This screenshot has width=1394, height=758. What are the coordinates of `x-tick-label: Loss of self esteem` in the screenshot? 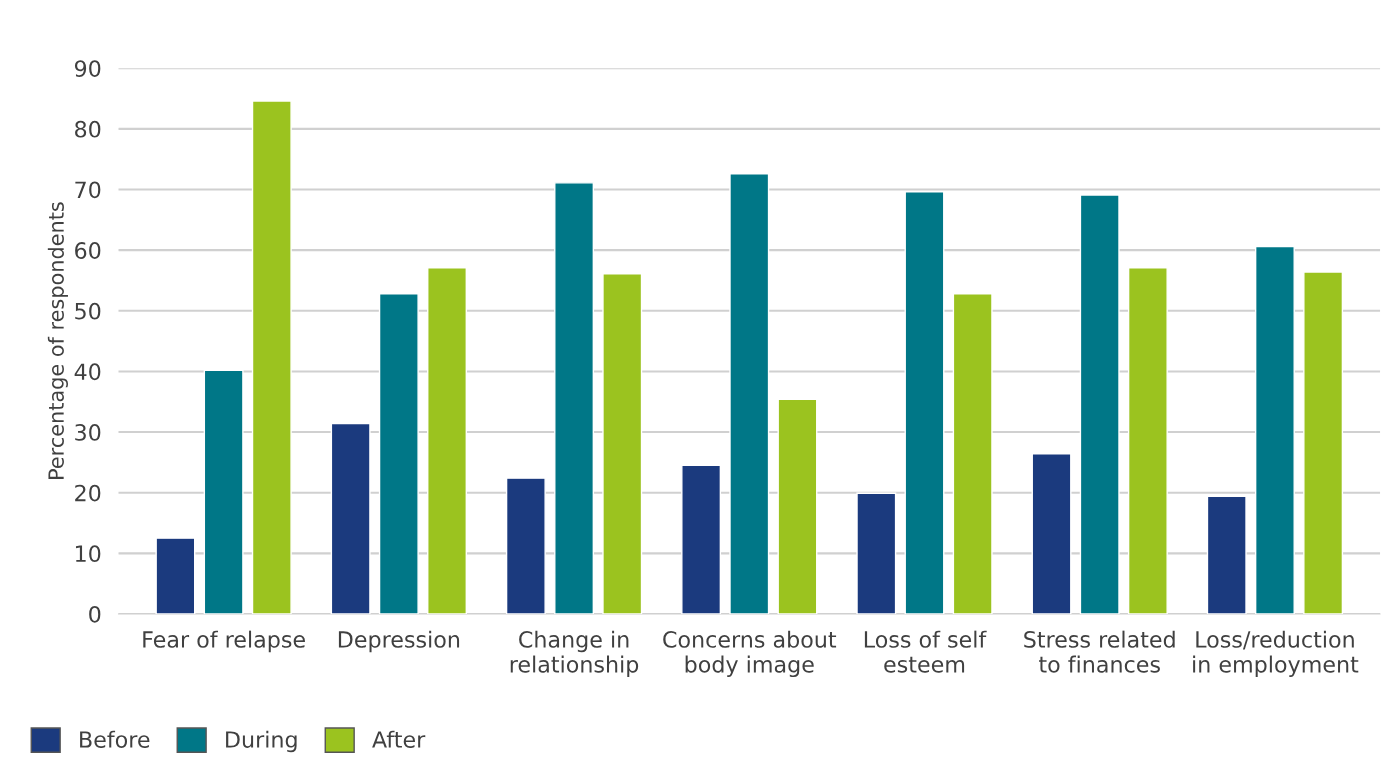 It's located at (925, 651).